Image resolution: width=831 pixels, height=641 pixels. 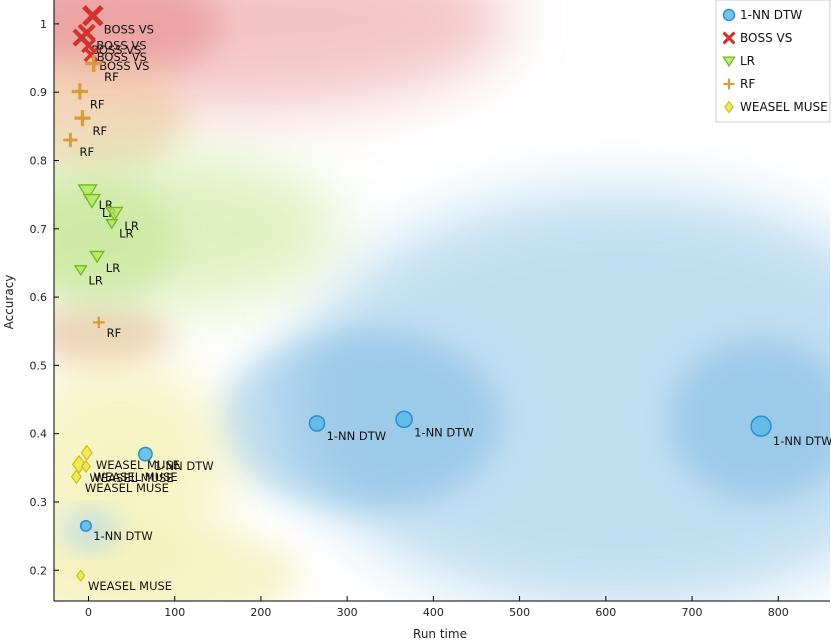 What do you see at coordinates (43, 24) in the screenshot?
I see `y-tick-label: 1` at bounding box center [43, 24].